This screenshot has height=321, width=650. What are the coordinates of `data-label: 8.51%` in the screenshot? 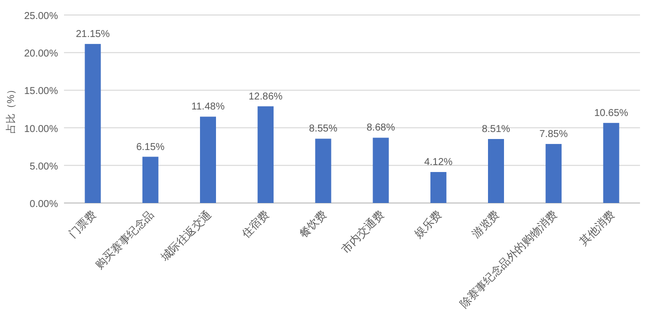 It's located at (496, 130).